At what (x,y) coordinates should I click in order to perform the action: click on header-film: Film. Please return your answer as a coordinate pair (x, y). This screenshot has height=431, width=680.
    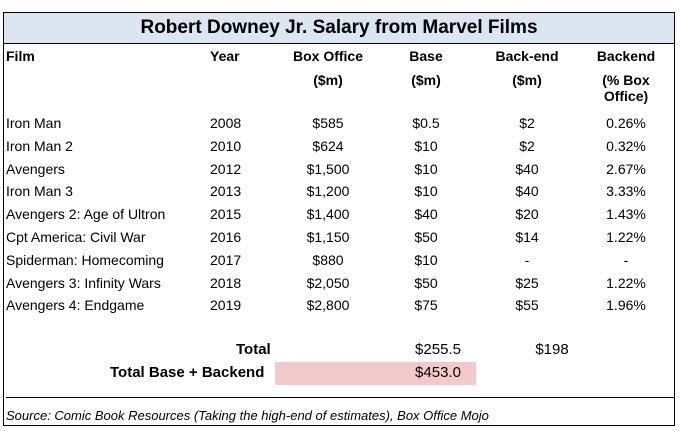
    Looking at the image, I should click on (20, 56).